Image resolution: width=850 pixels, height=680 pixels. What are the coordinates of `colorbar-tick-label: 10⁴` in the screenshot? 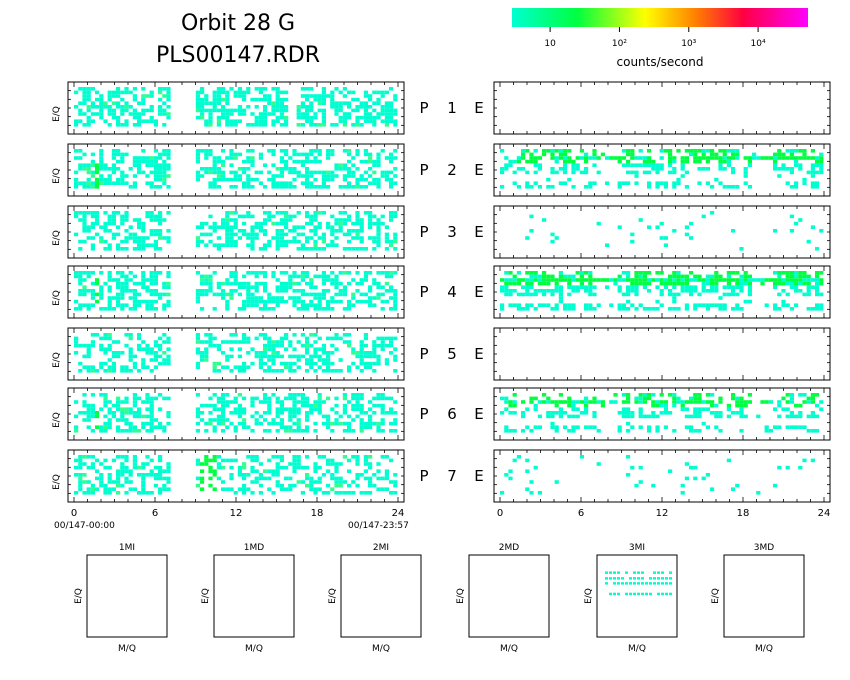 It's located at (758, 44).